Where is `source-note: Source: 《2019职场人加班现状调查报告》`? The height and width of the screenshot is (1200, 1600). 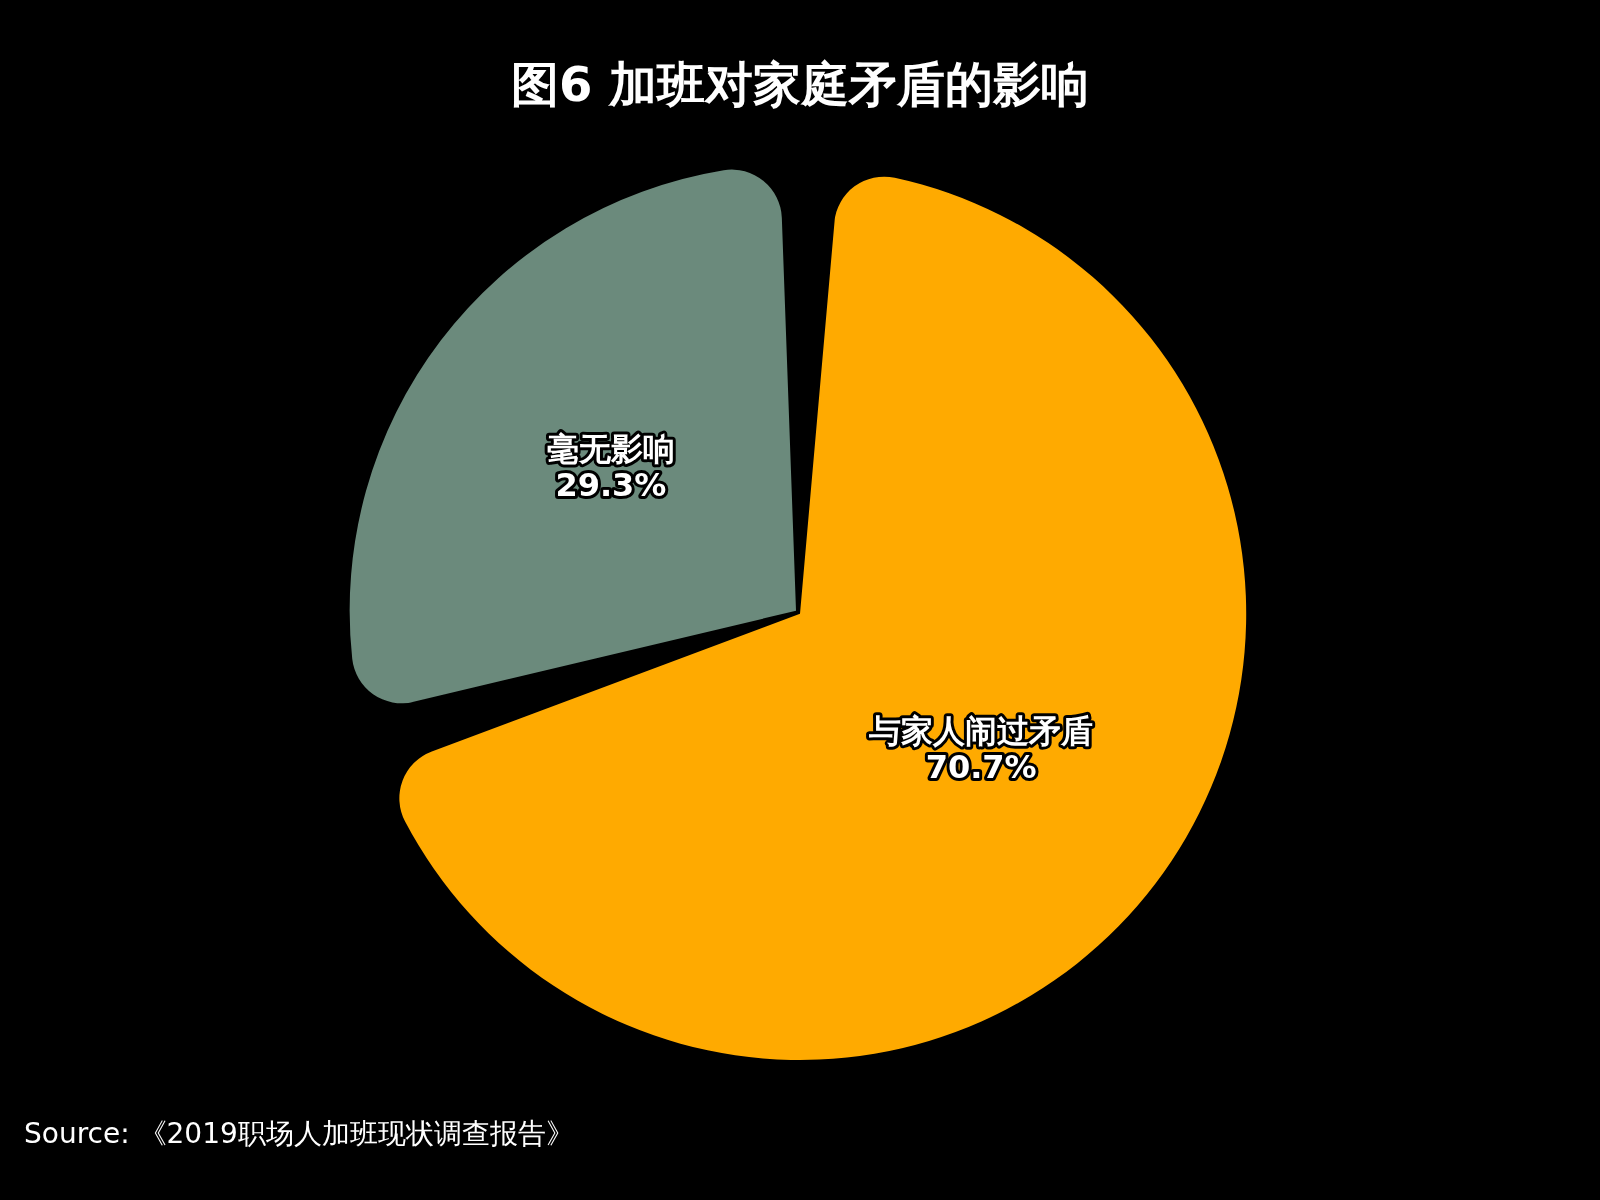
source-note: Source: 《2019职场人加班现状调查报告》 is located at coordinates (299, 1134).